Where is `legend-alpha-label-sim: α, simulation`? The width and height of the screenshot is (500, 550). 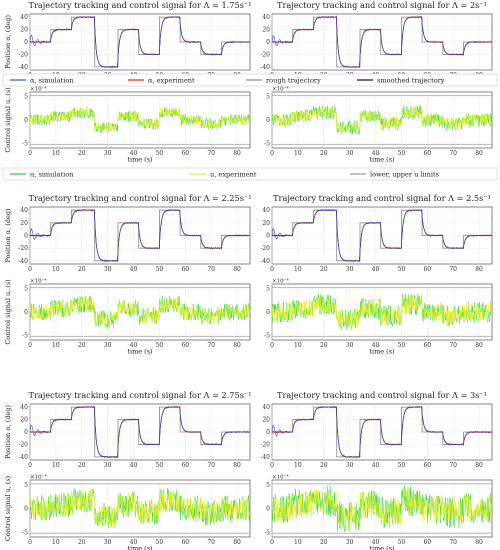 legend-alpha-label-sim: α, simulation is located at coordinates (52, 81).